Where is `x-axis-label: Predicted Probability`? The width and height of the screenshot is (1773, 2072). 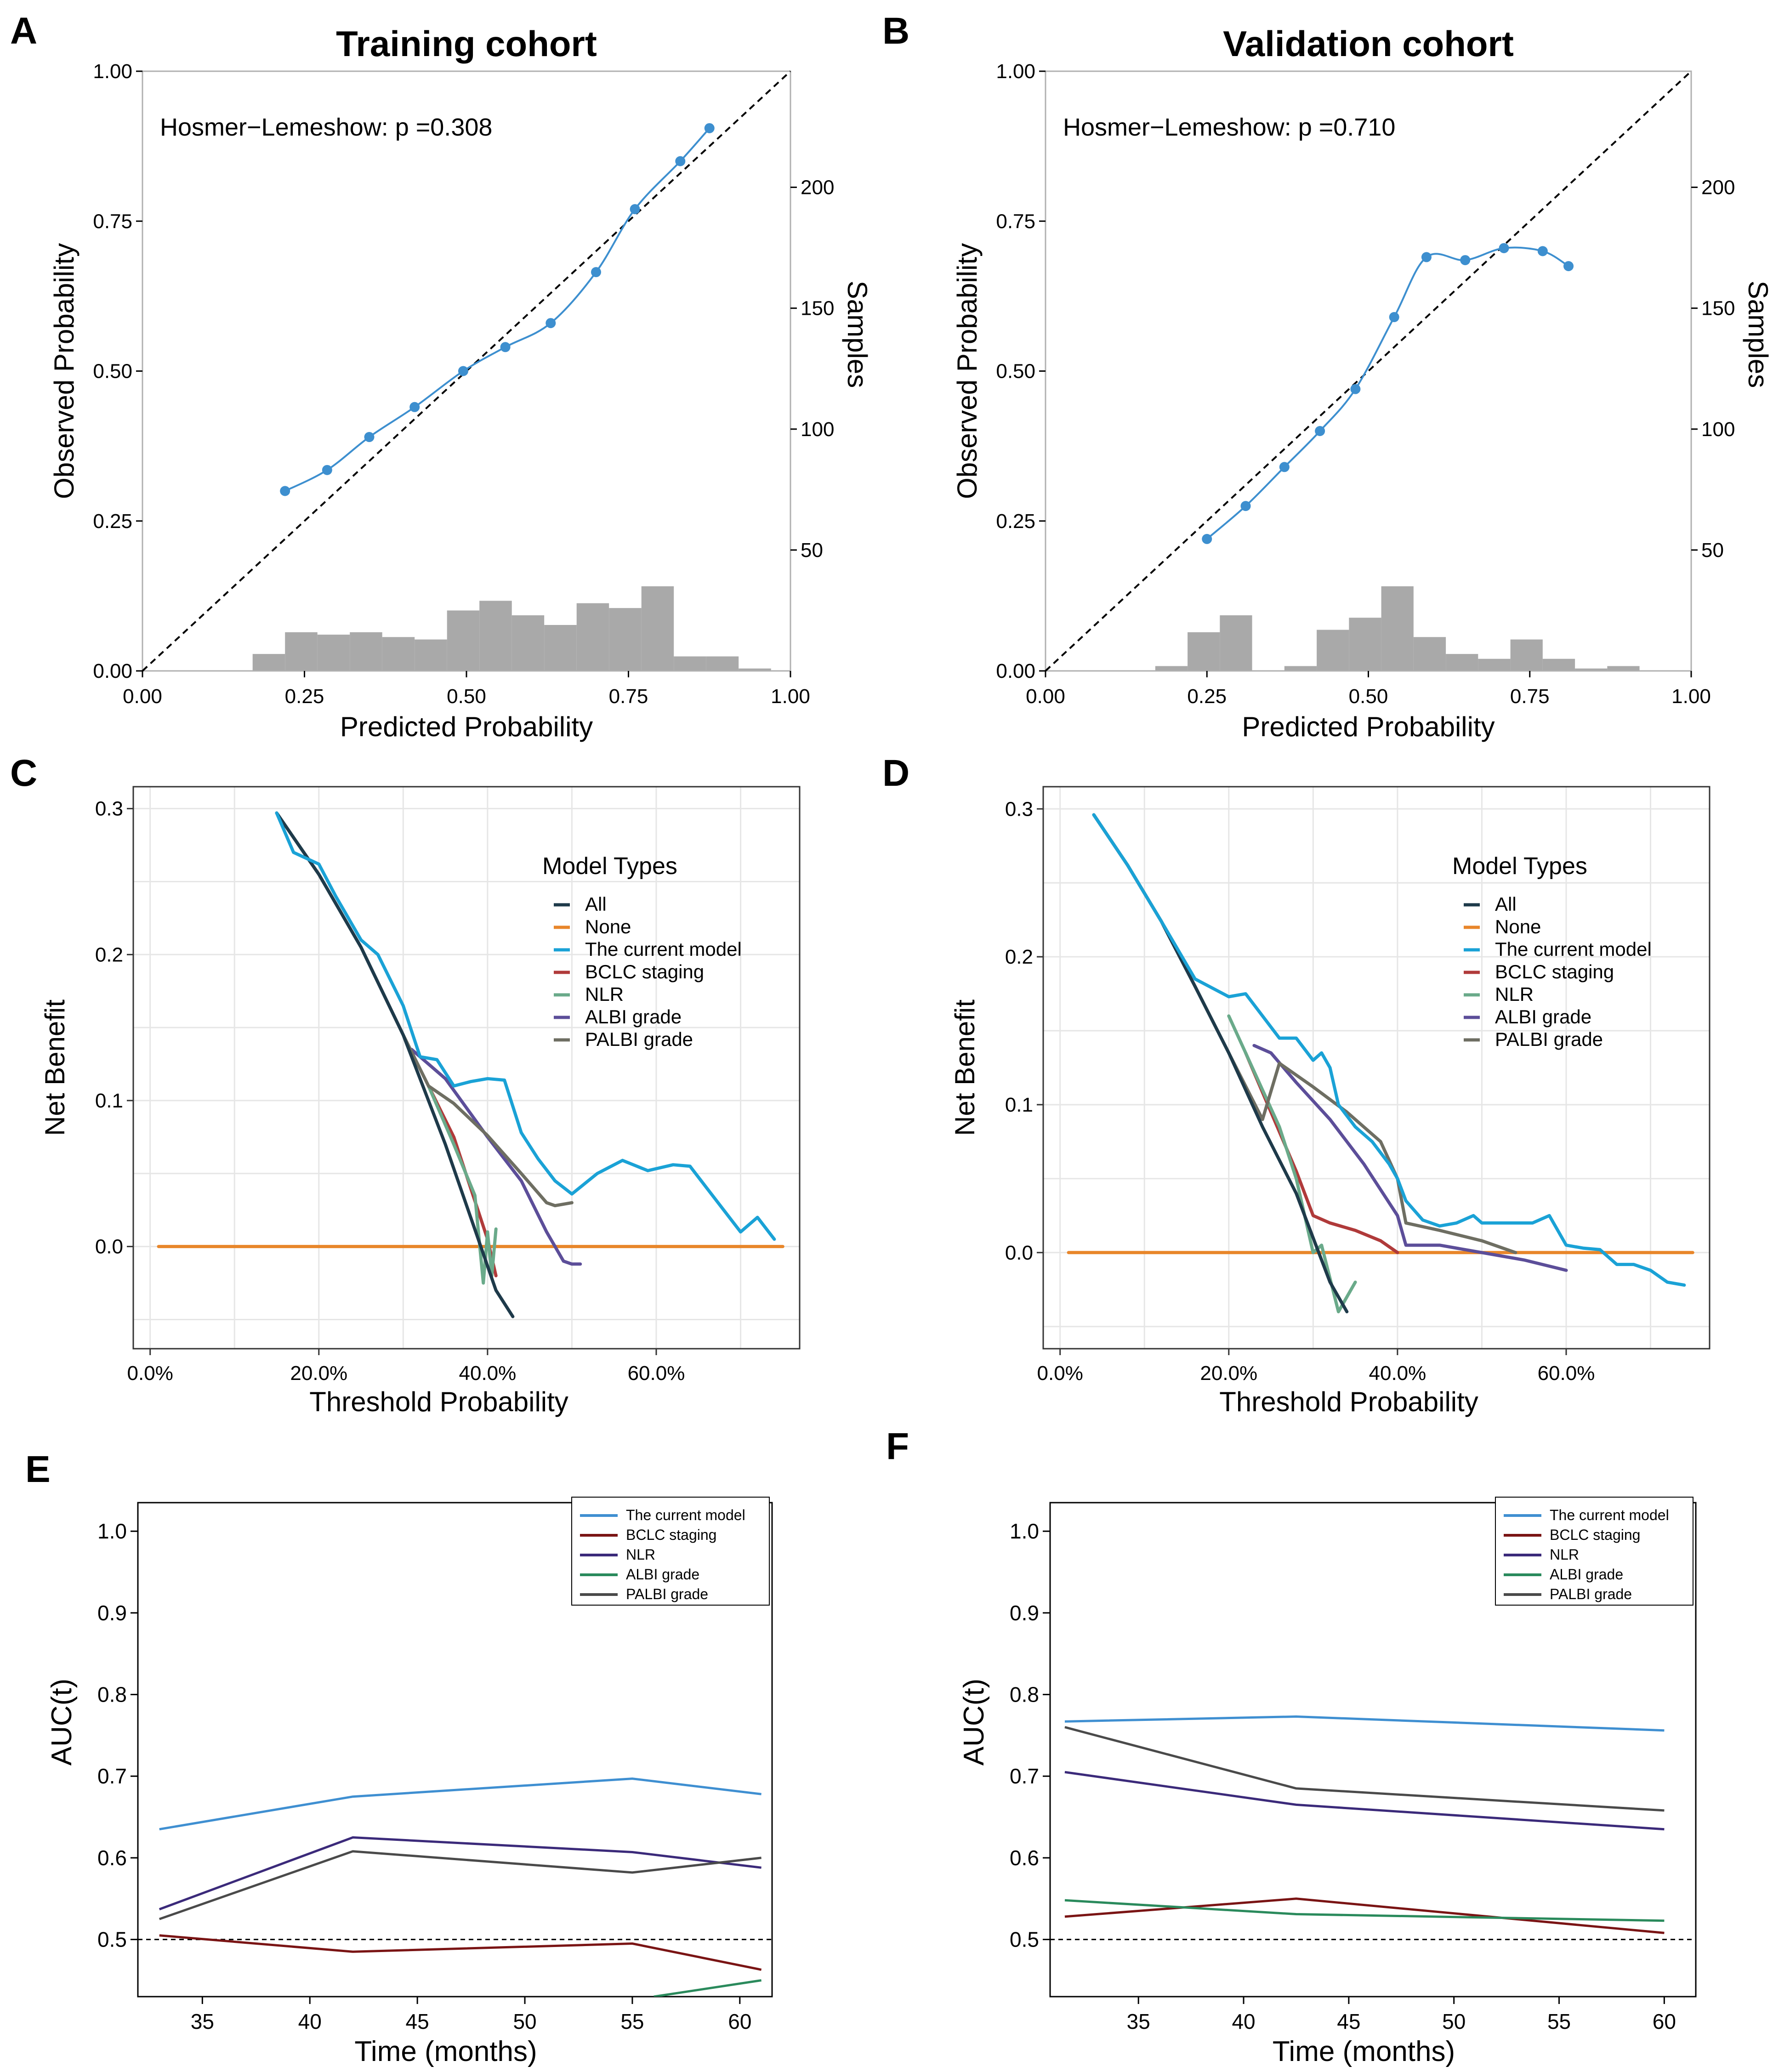 x-axis-label: Predicted Probability is located at coordinates (466, 726).